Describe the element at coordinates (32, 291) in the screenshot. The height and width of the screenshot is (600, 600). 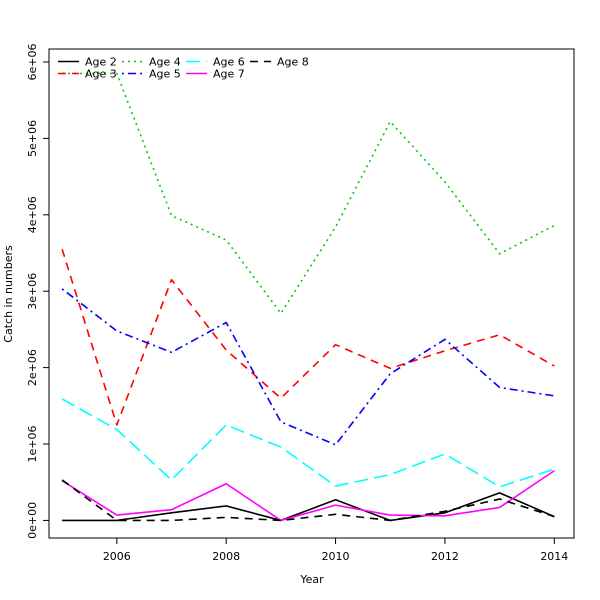
I see `y-tick-label: 3e+06` at that location.